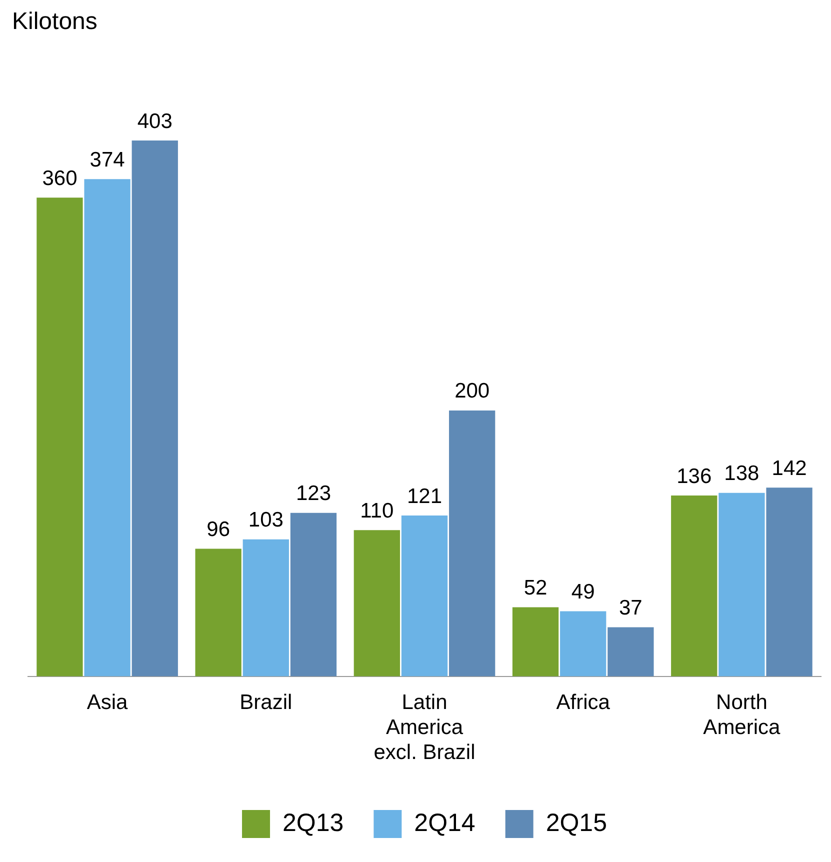  I want to click on data-label: 49, so click(583, 592).